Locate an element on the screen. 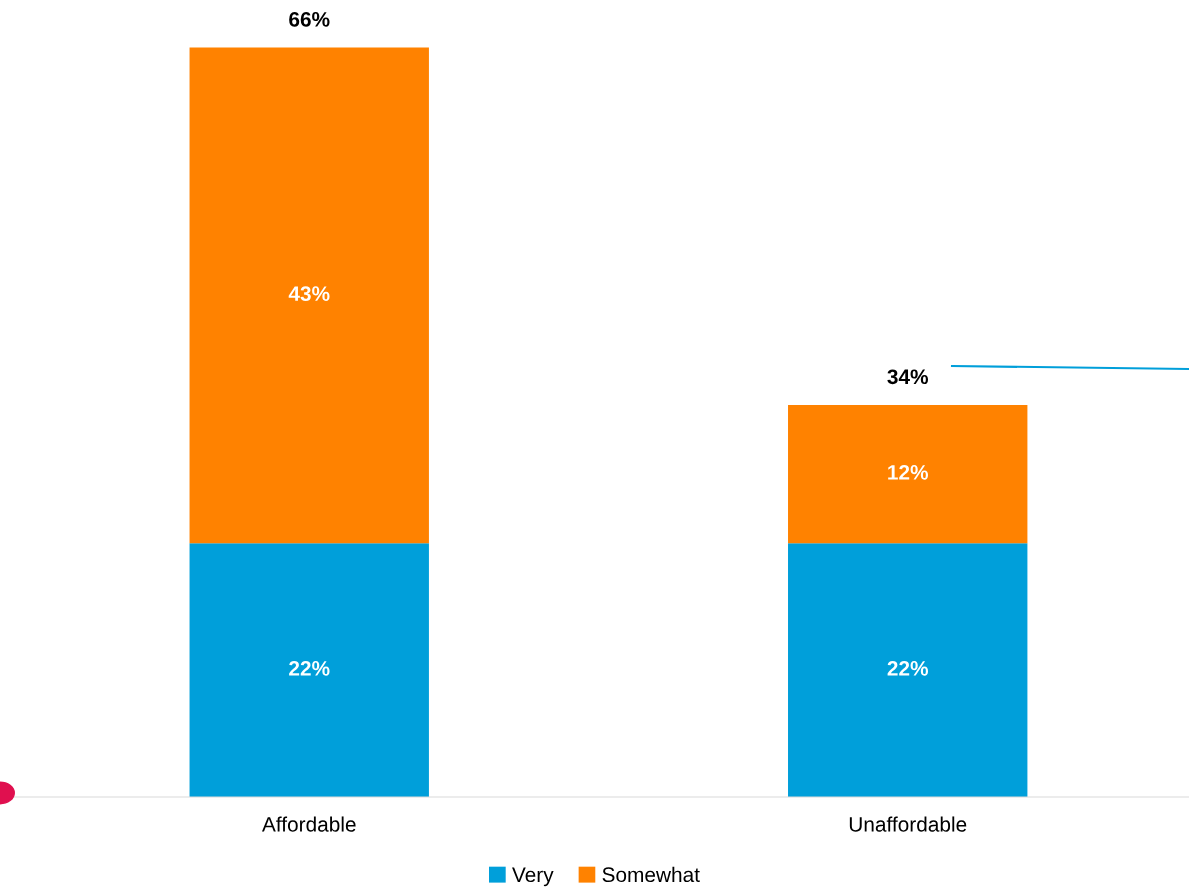 The height and width of the screenshot is (896, 1189). x-tick-label: Unaffordable is located at coordinates (908, 824).